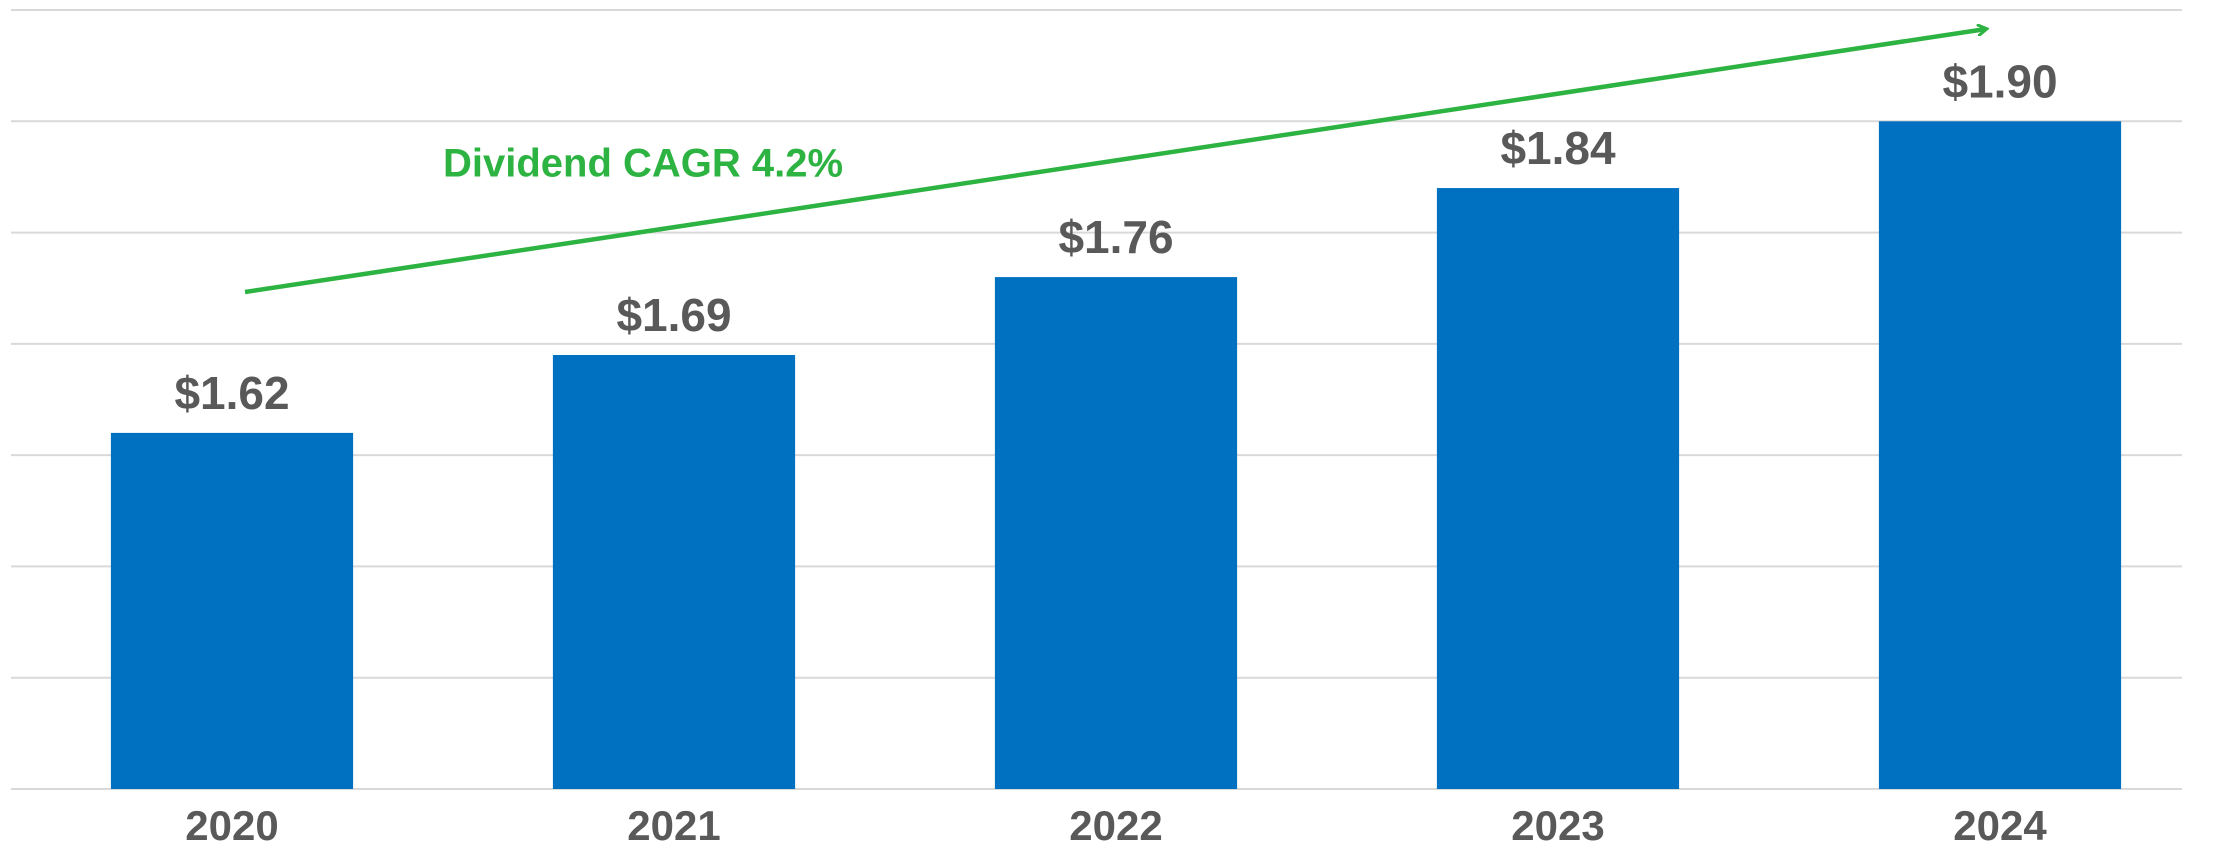 The height and width of the screenshot is (860, 2236). Describe the element at coordinates (1558, 148) in the screenshot. I see `value-label: $1.84` at that location.